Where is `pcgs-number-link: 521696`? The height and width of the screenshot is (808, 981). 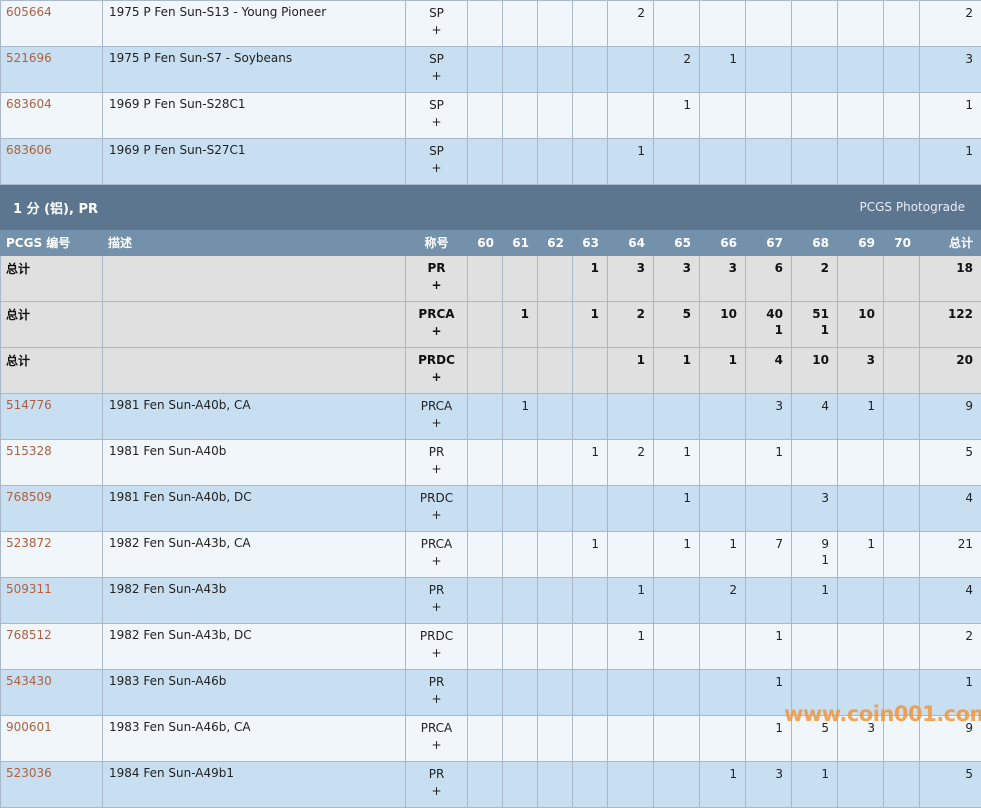 pcgs-number-link: 521696 is located at coordinates (29, 58).